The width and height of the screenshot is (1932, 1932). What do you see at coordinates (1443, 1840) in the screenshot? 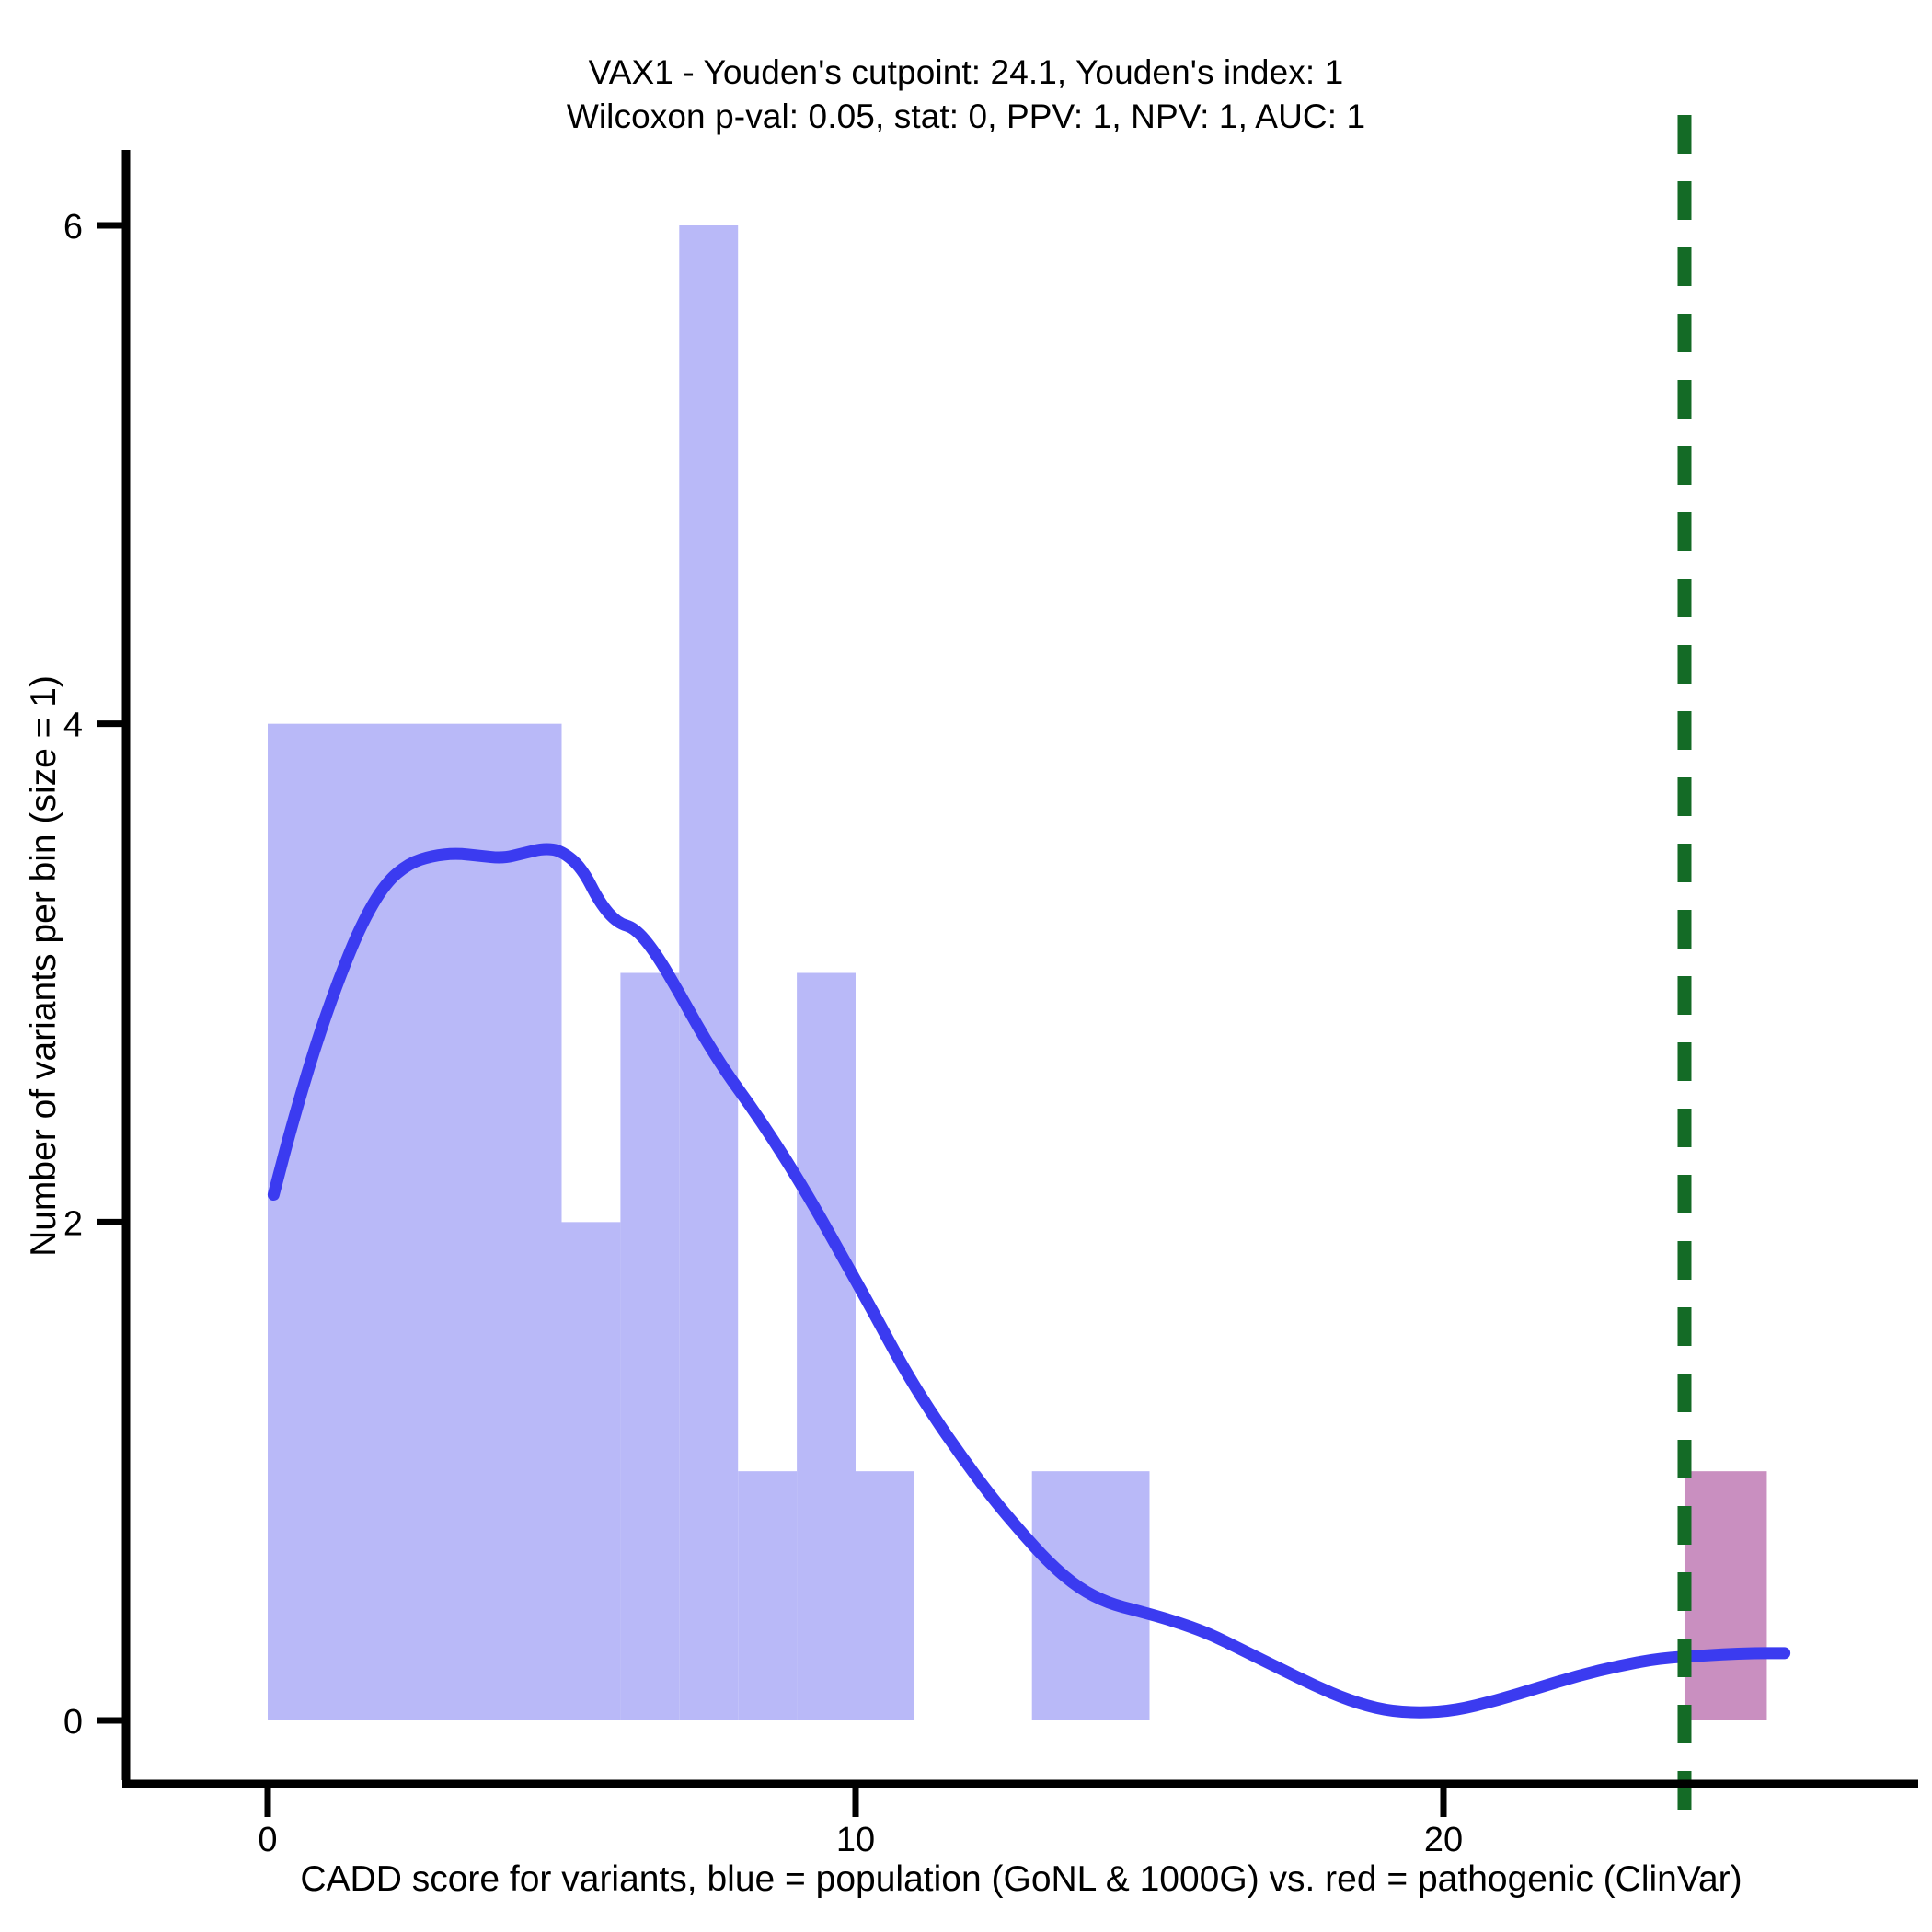
I see `x-tick-label: 20` at bounding box center [1443, 1840].